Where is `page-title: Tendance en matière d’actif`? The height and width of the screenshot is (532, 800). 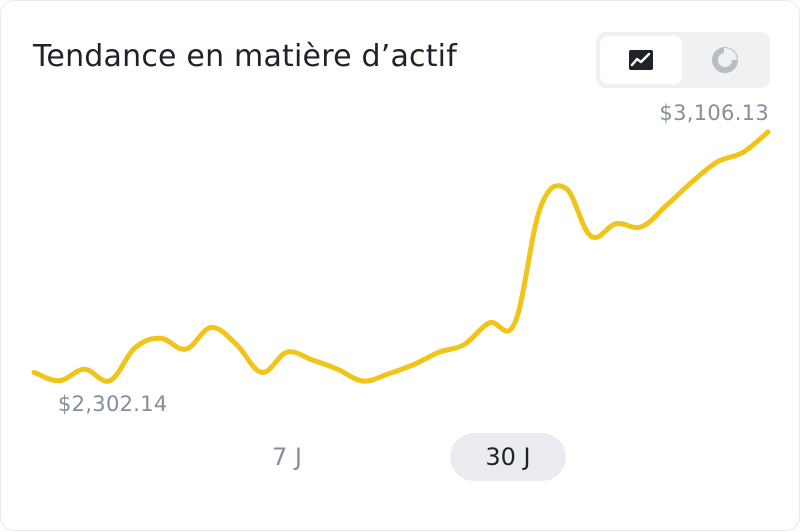
page-title: Tendance en matière d’actif is located at coordinates (245, 56).